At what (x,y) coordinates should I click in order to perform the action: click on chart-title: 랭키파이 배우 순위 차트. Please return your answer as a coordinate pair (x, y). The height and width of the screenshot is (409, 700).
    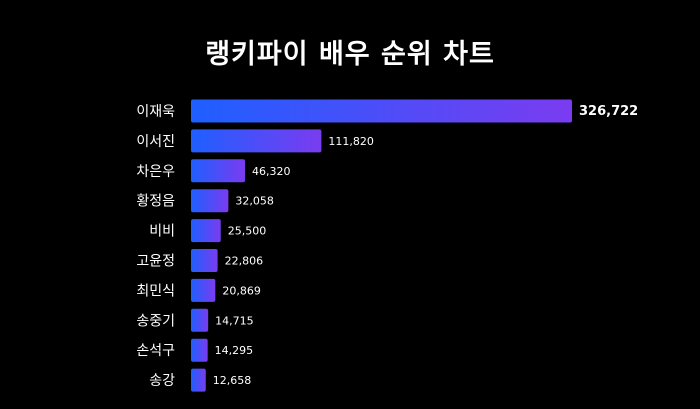
    Looking at the image, I should click on (350, 54).